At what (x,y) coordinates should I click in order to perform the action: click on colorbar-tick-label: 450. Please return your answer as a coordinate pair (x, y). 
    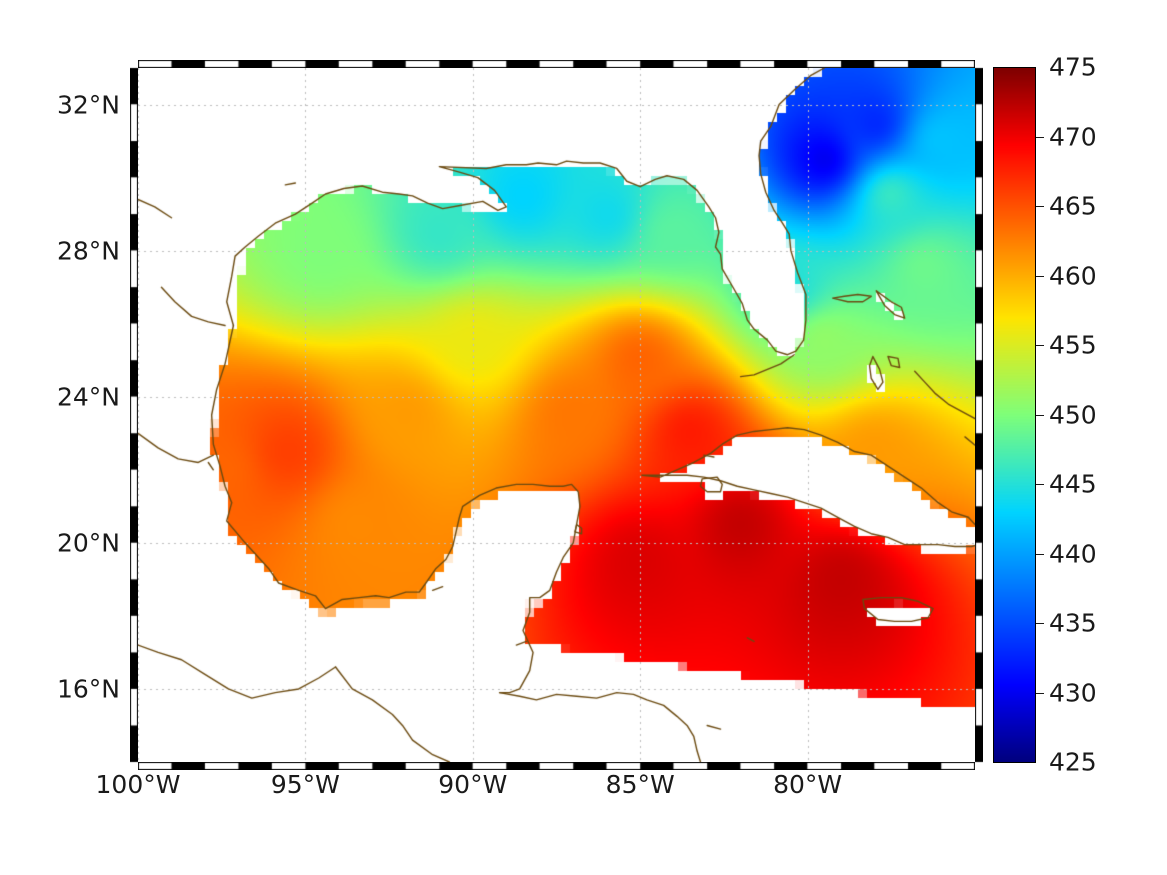
    Looking at the image, I should click on (1073, 414).